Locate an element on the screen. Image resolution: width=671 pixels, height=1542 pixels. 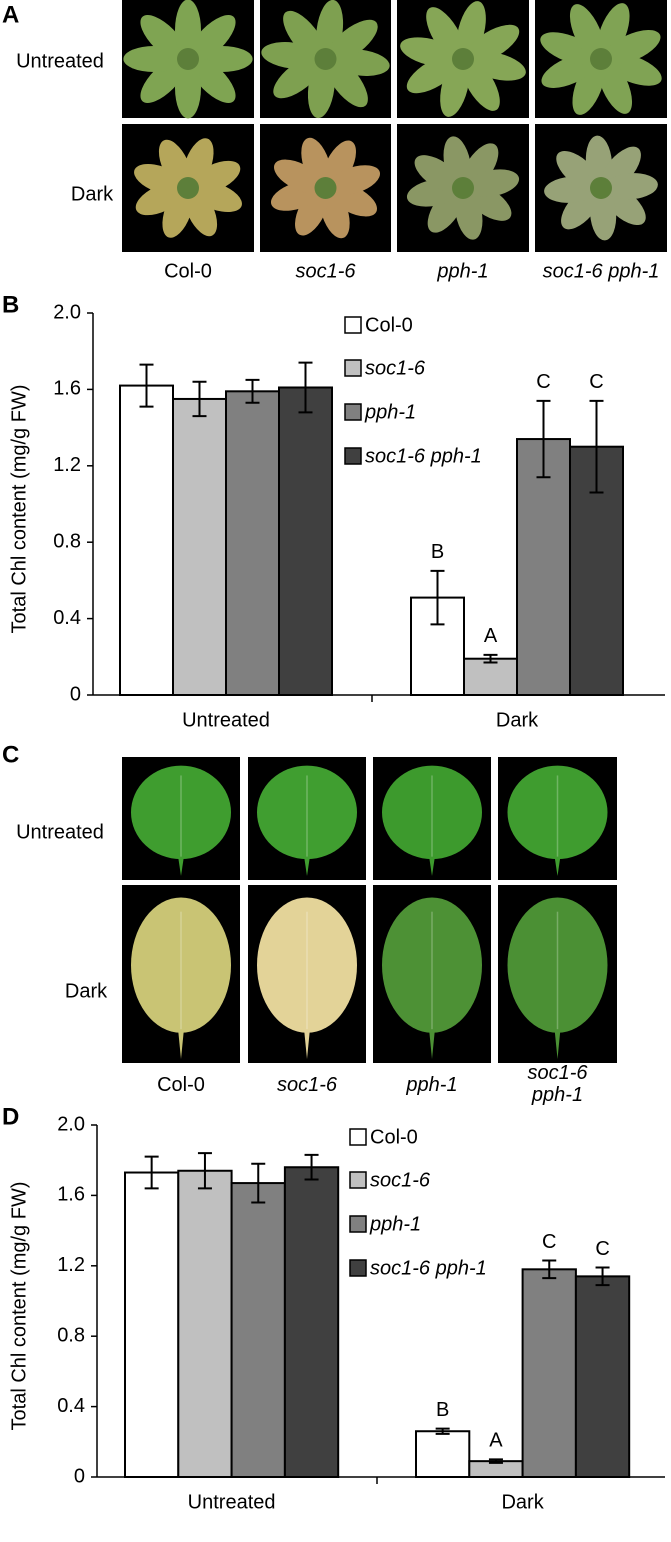
legend-label: Col-0 is located at coordinates (394, 1137).